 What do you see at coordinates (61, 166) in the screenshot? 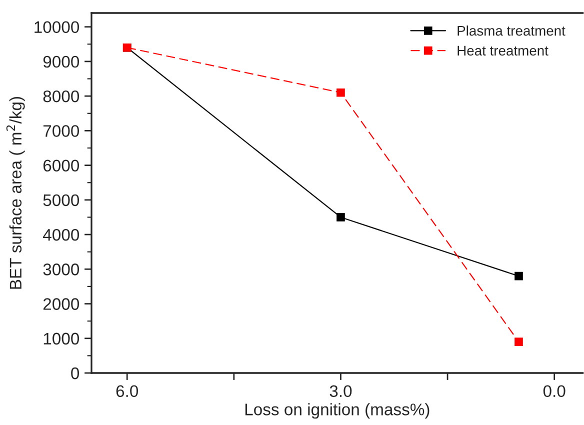
I see `y-tick-label: 6000` at bounding box center [61, 166].